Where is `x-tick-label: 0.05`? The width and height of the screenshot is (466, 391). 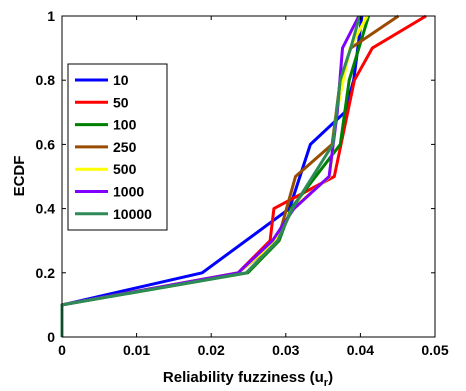 x-tick-label: 0.05 is located at coordinates (434, 350).